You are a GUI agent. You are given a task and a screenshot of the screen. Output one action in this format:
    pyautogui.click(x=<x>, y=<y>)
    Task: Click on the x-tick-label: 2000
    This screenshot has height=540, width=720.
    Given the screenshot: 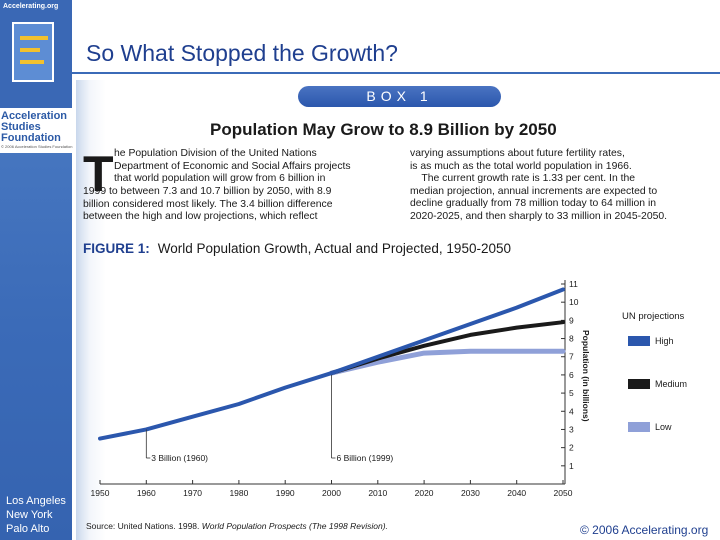 What is the action you would take?
    pyautogui.click(x=331, y=493)
    